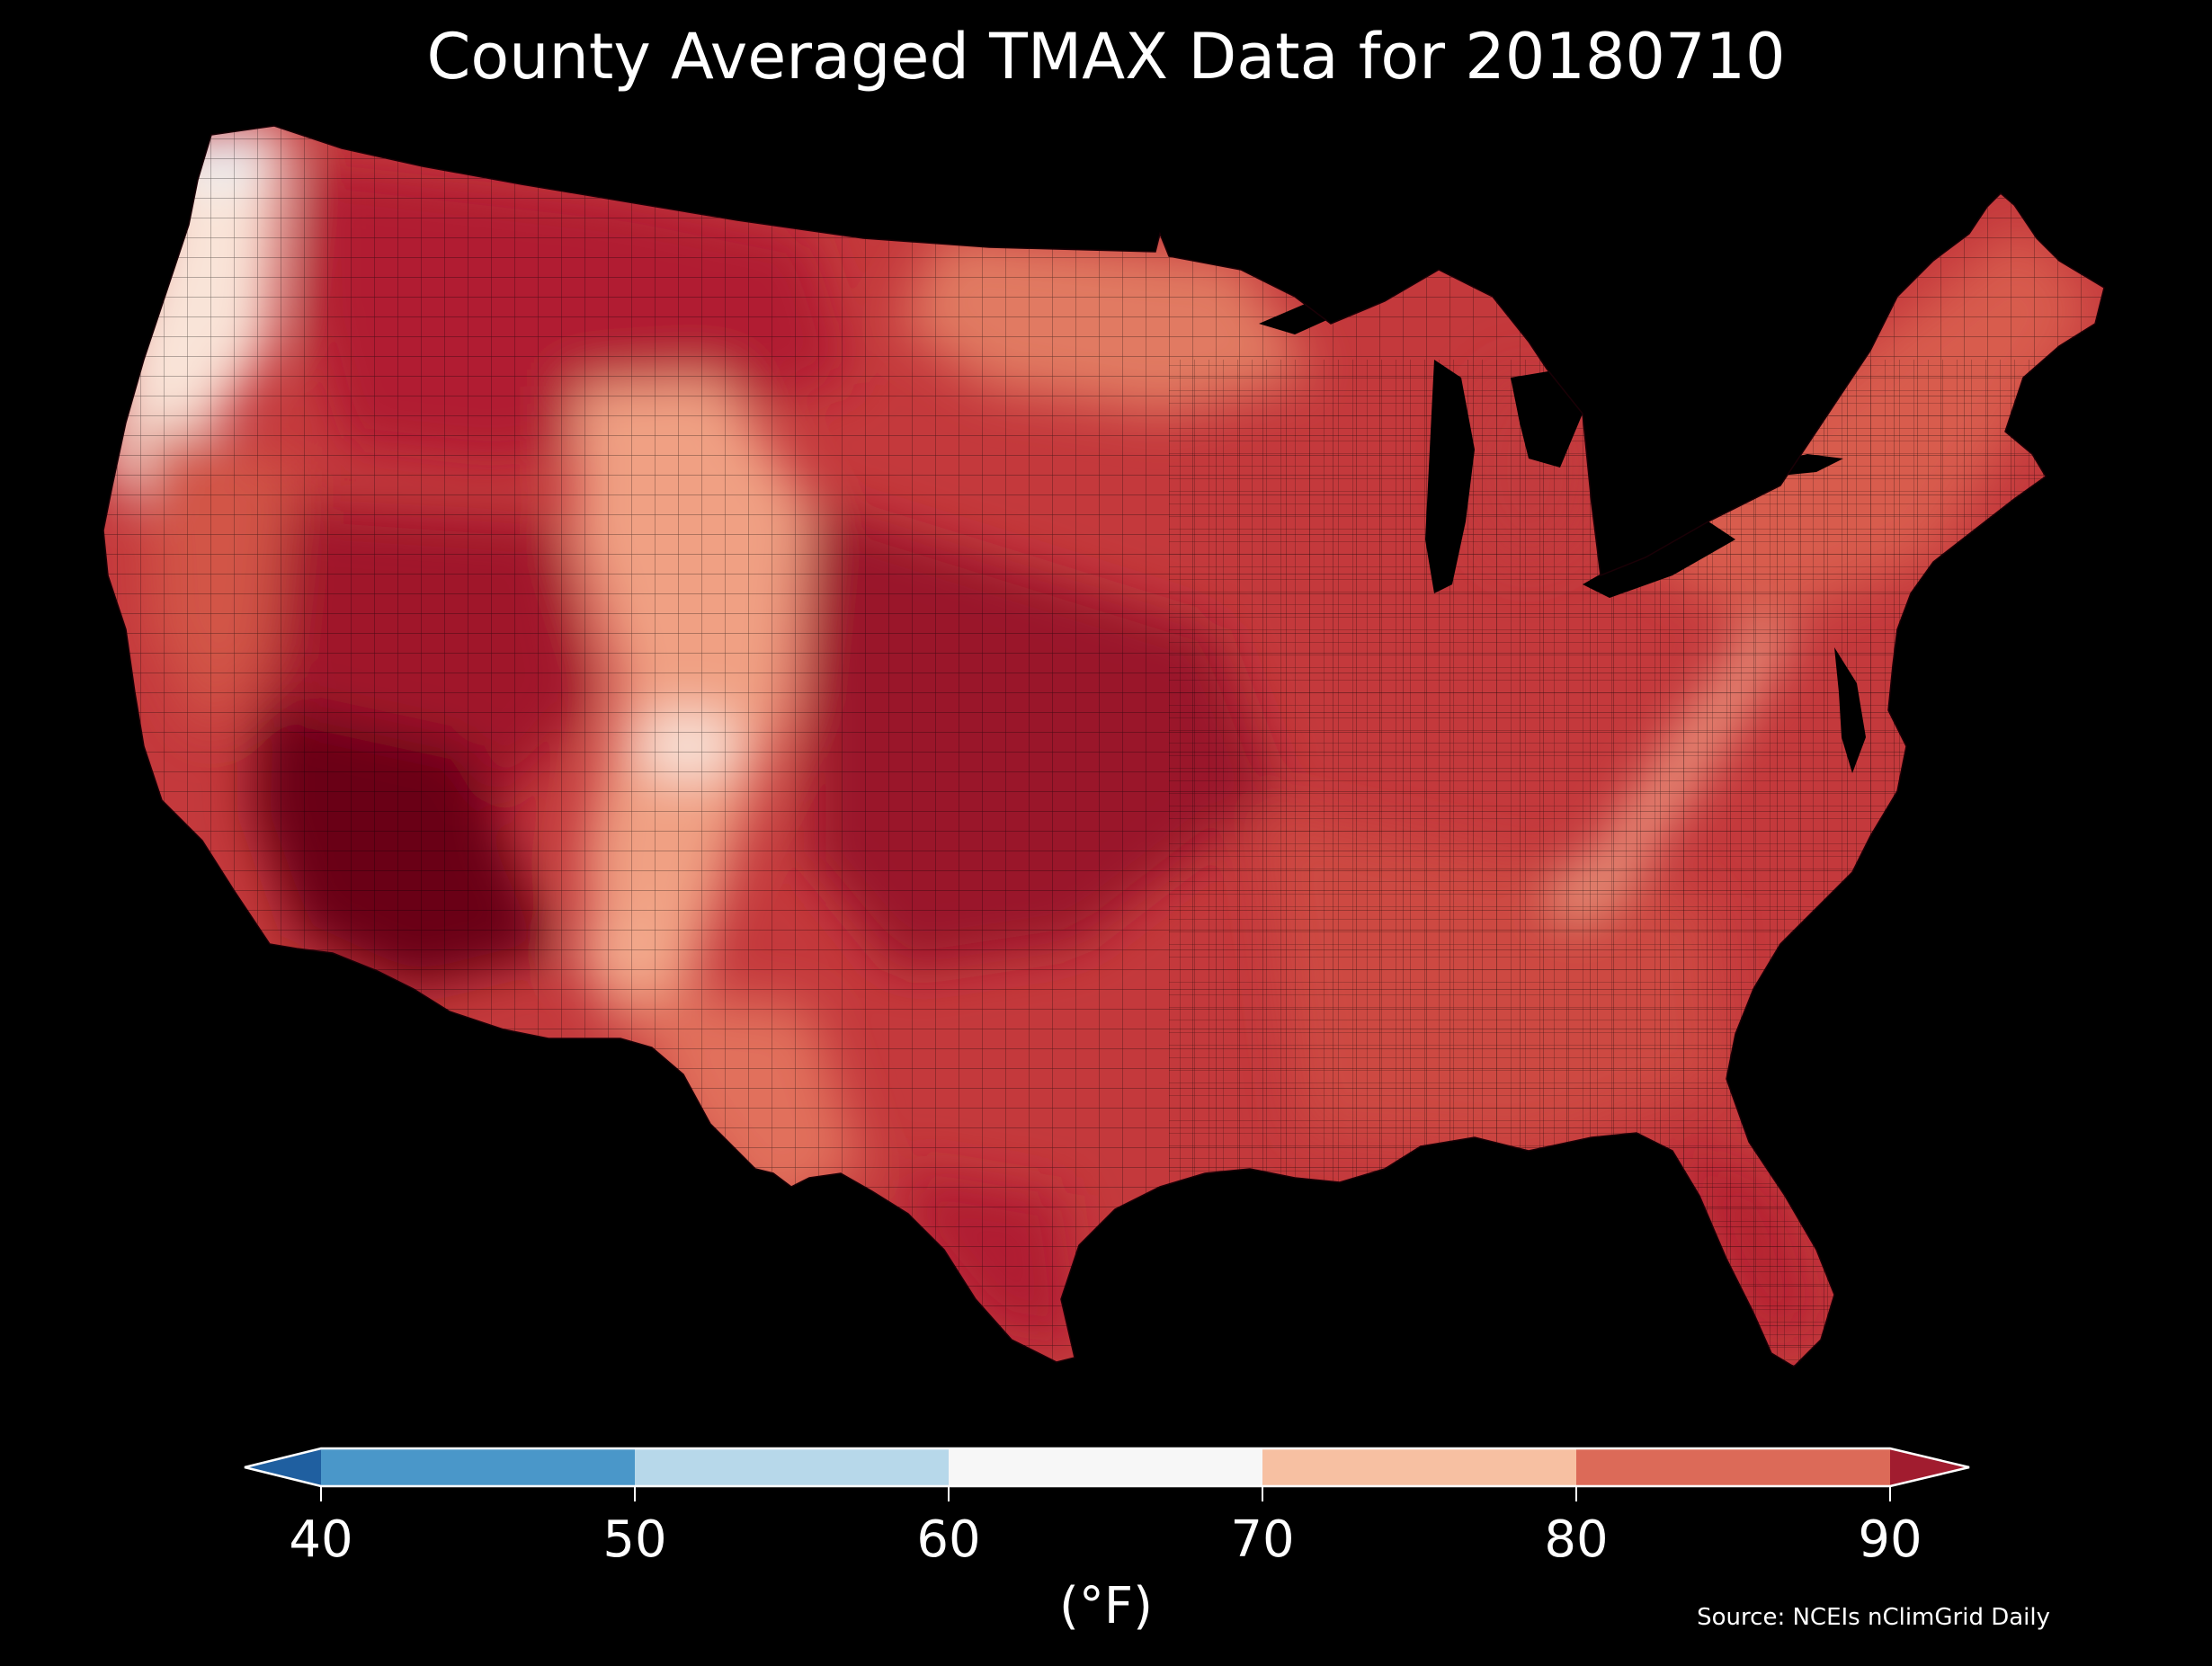 This screenshot has height=1666, width=2212. I want to click on lake-erie, so click(1659, 559).